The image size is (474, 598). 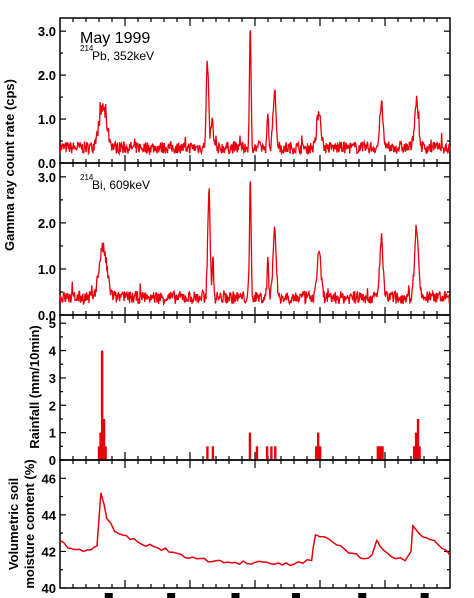 I want to click on y-tick-label: 3, so click(x=52, y=378).